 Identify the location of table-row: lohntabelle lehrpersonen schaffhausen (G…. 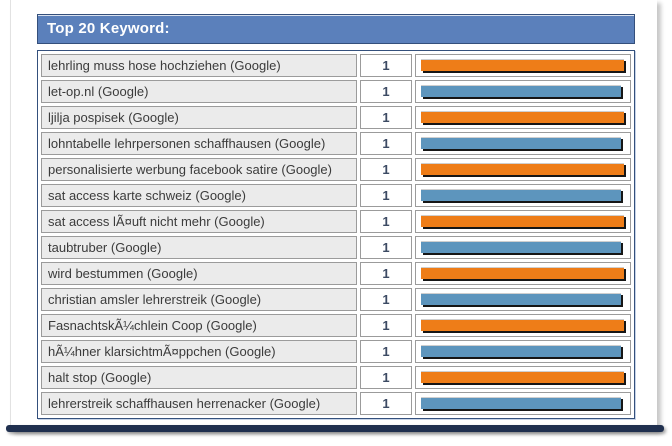
(336, 143).